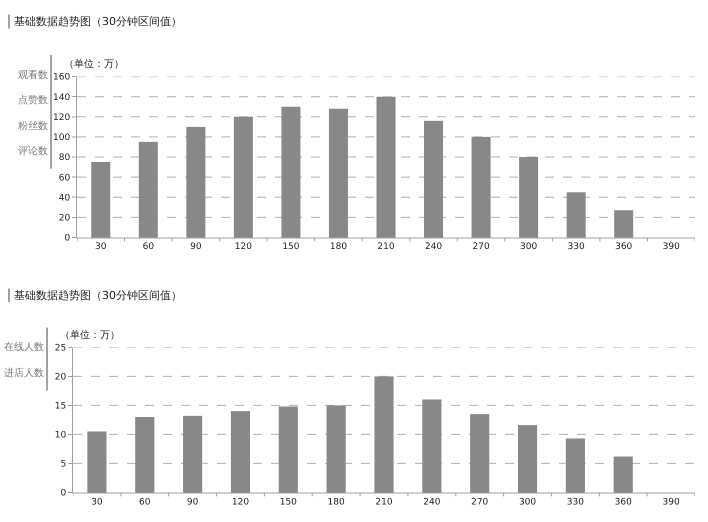 Image resolution: width=708 pixels, height=522 pixels. Describe the element at coordinates (60, 435) in the screenshot. I see `y-tick-label: 10` at that location.